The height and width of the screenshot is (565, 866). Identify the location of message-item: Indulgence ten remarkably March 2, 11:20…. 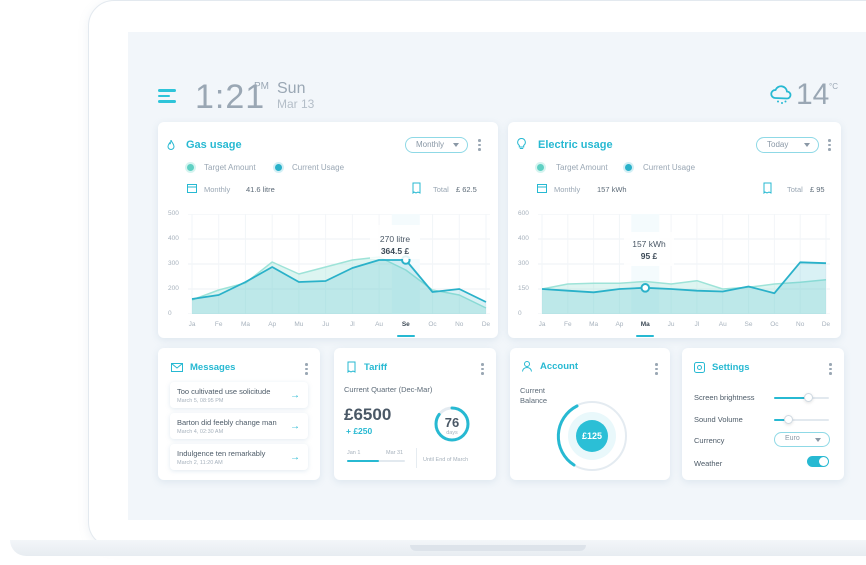
(239, 457).